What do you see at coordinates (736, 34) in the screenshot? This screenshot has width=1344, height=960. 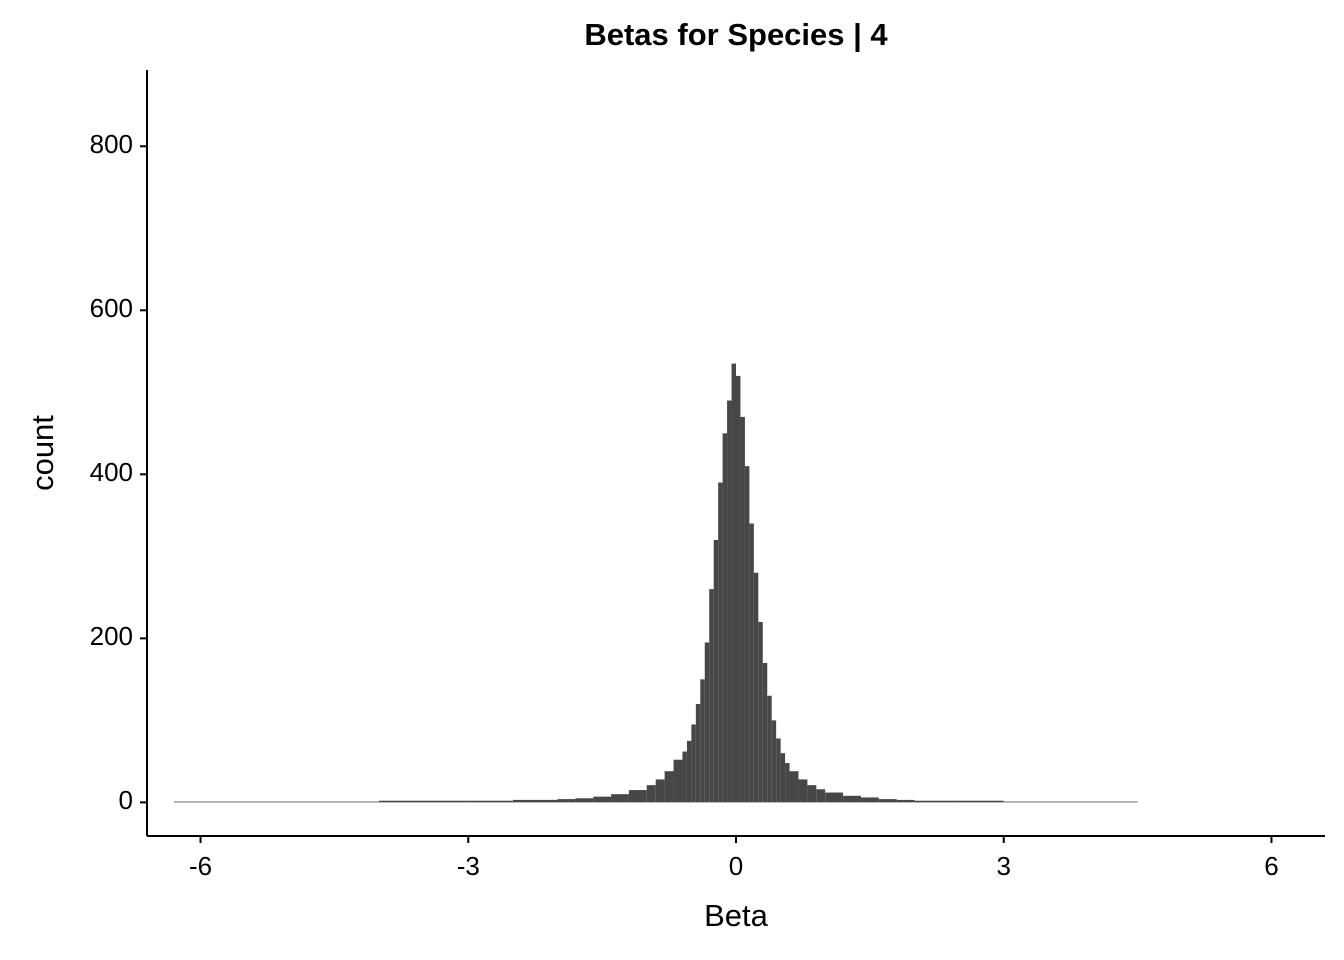 I see `chart-title: Betas for Species | 4` at bounding box center [736, 34].